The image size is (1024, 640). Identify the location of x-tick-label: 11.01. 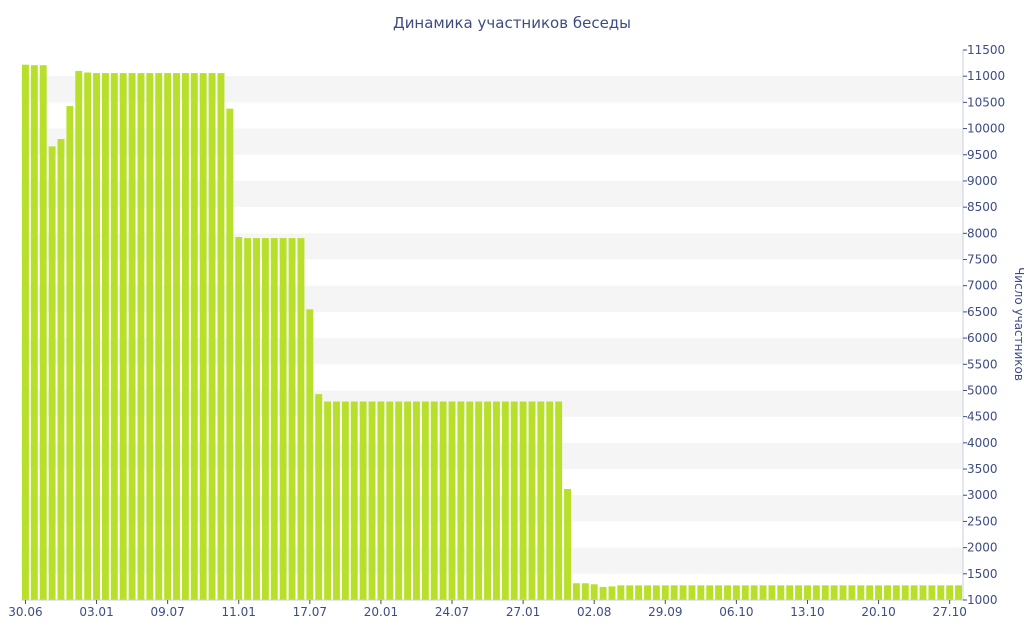
(239, 612).